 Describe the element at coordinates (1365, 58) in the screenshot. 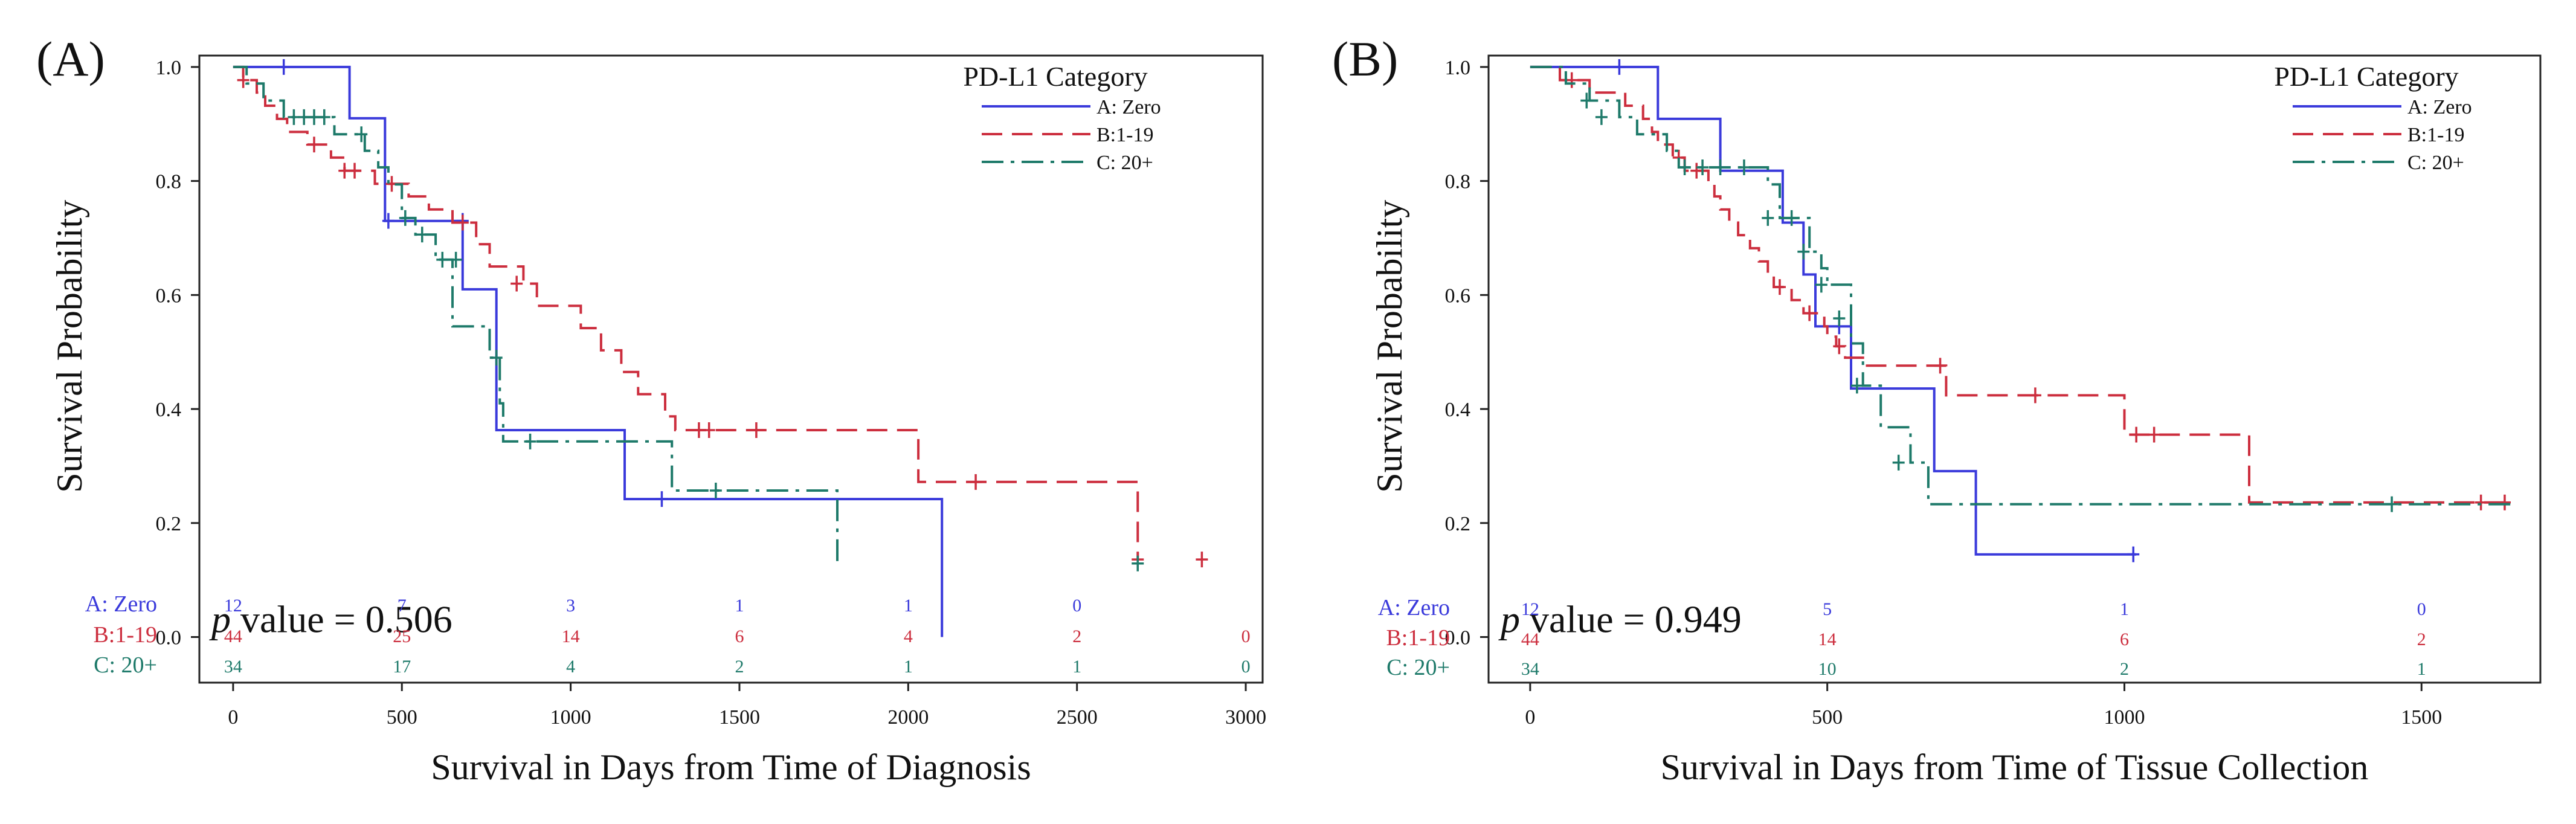

I see `panel-label: (B)` at that location.